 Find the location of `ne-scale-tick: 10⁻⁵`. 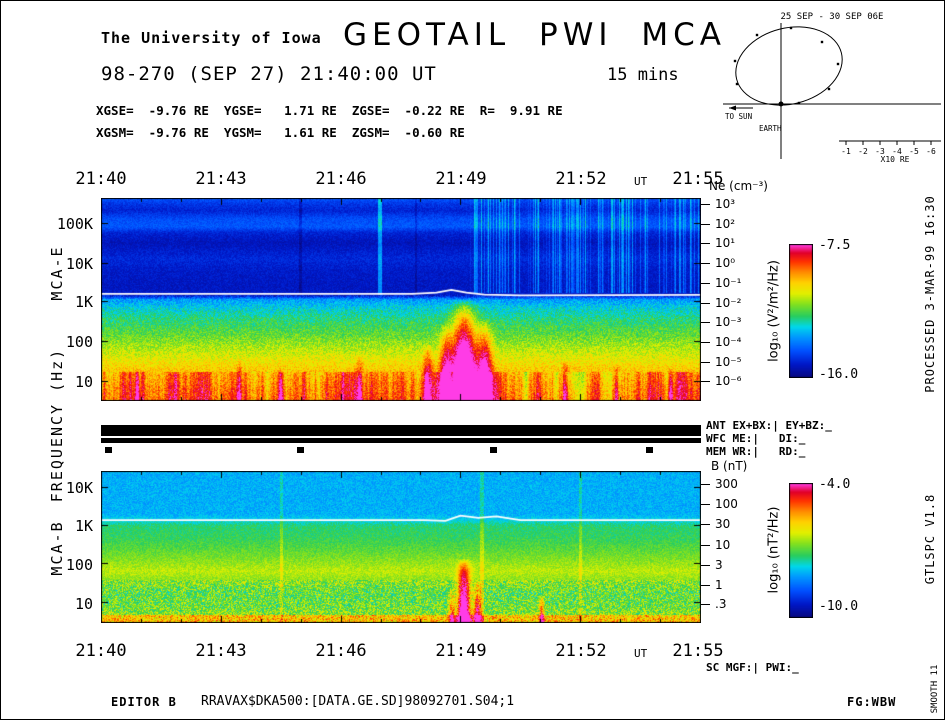

ne-scale-tick: 10⁻⁵ is located at coordinates (721, 362).